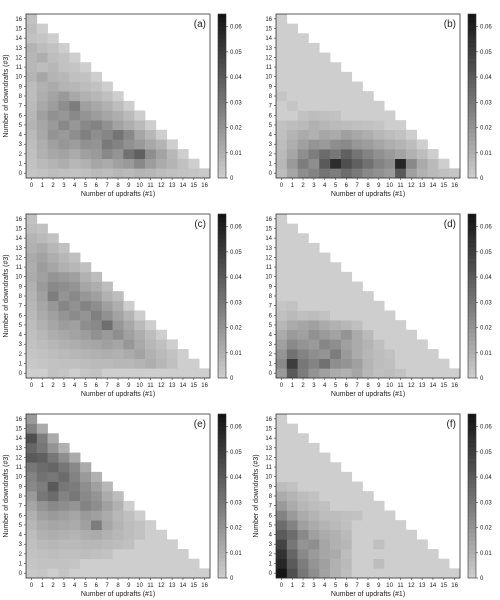 The height and width of the screenshot is (600, 500). Describe the element at coordinates (271, 287) in the screenshot. I see `y-tick-label: 9` at that location.